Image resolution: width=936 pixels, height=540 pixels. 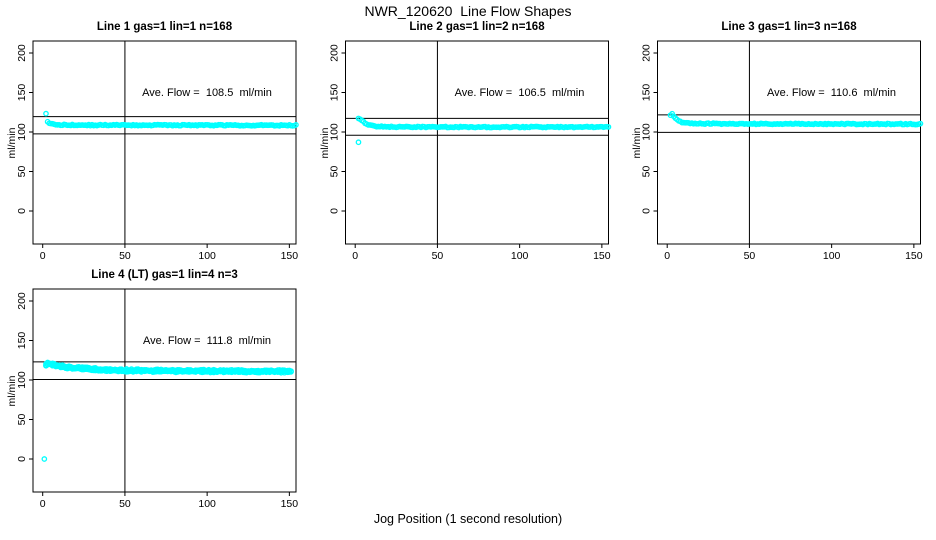 I want to click on subplot-1-ylabel: ml/min, so click(x=12, y=142).